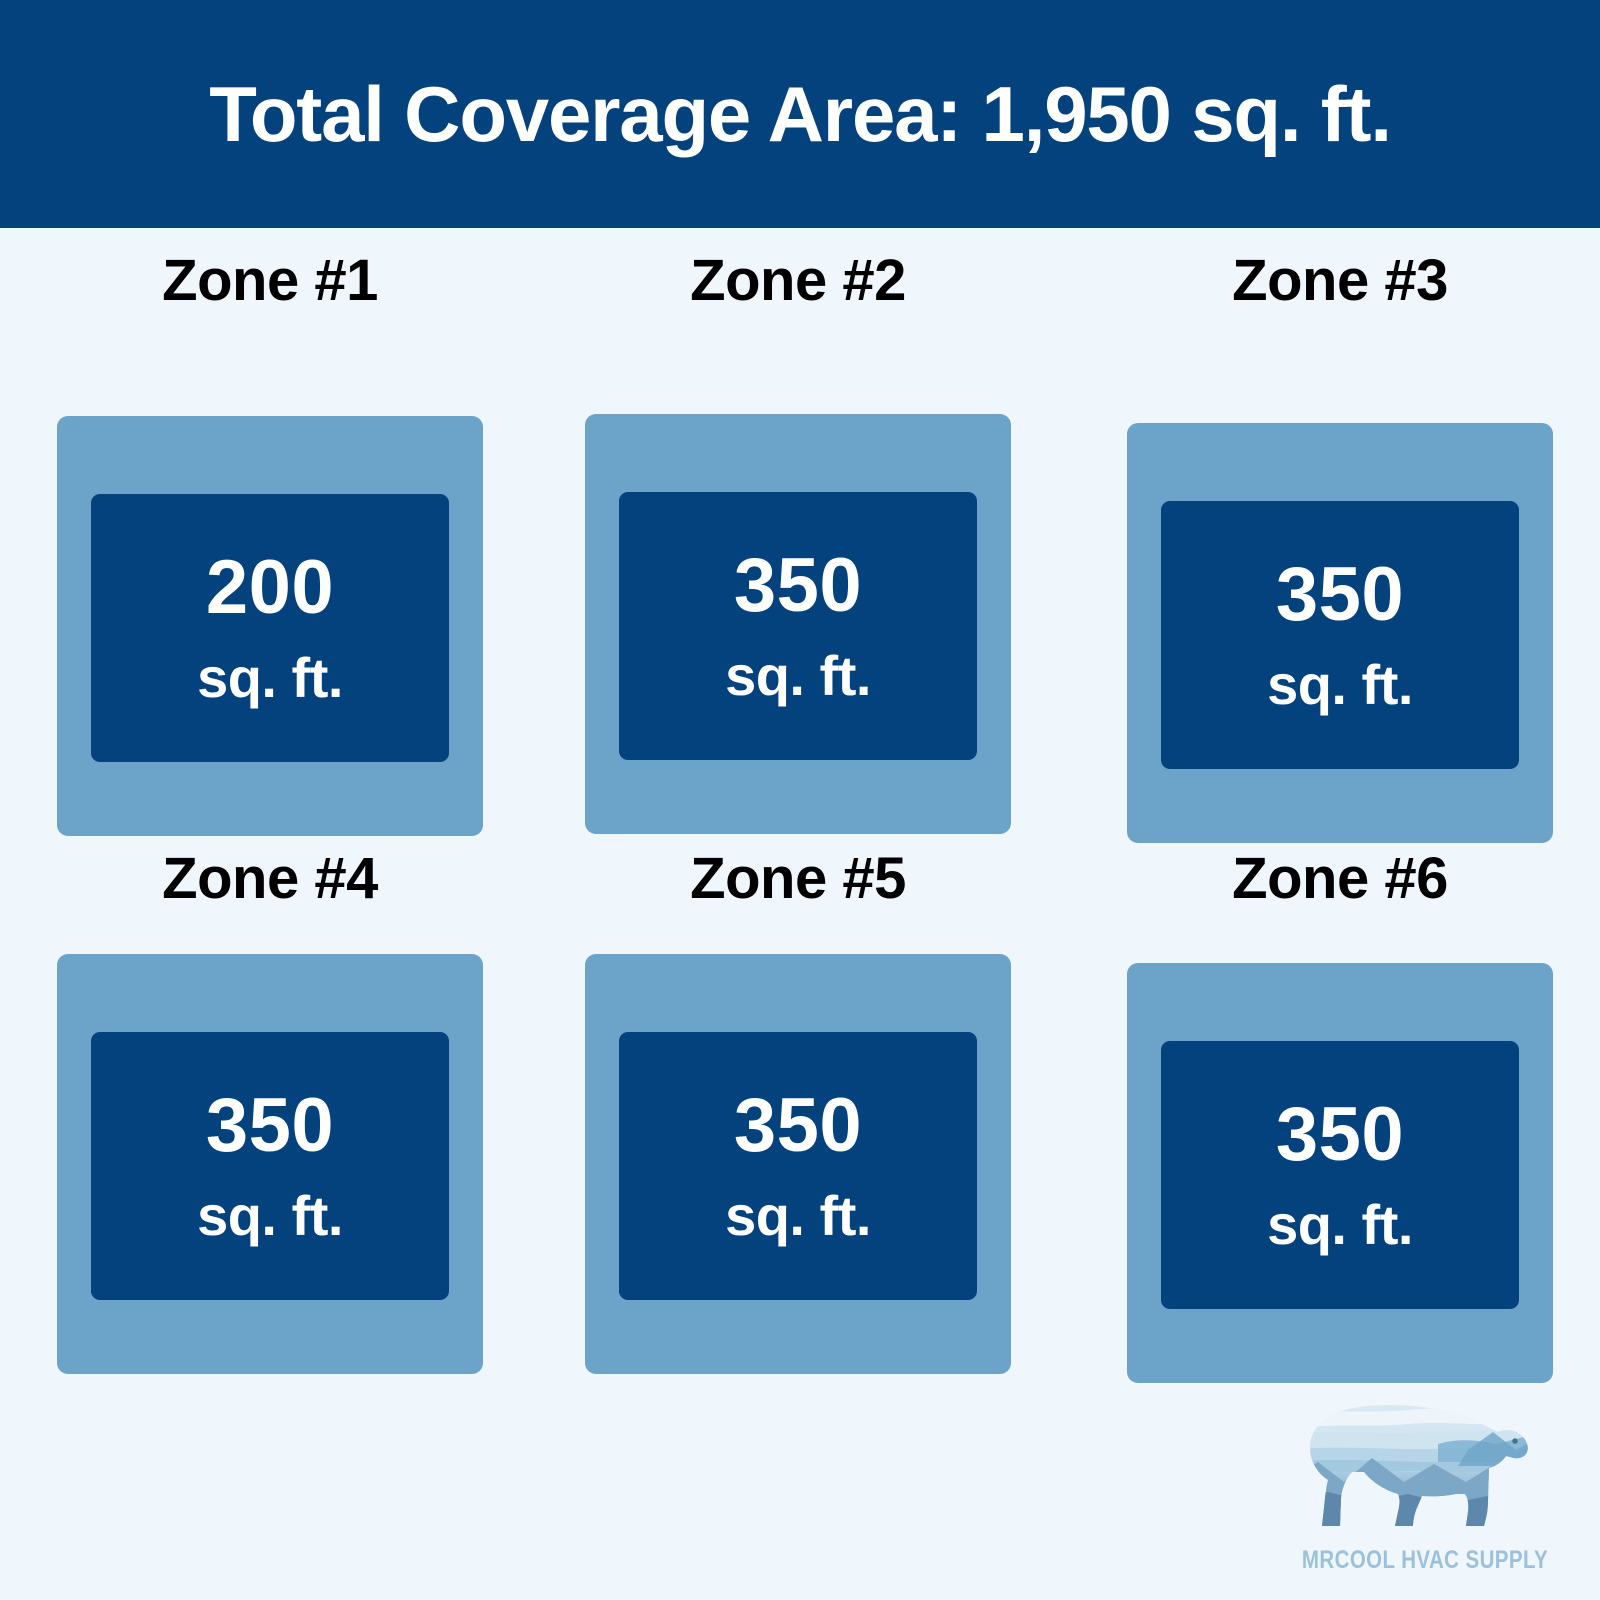  Describe the element at coordinates (1425, 1560) in the screenshot. I see `logo-wordmark: MRCOOL HVAC SUPPLY` at that location.